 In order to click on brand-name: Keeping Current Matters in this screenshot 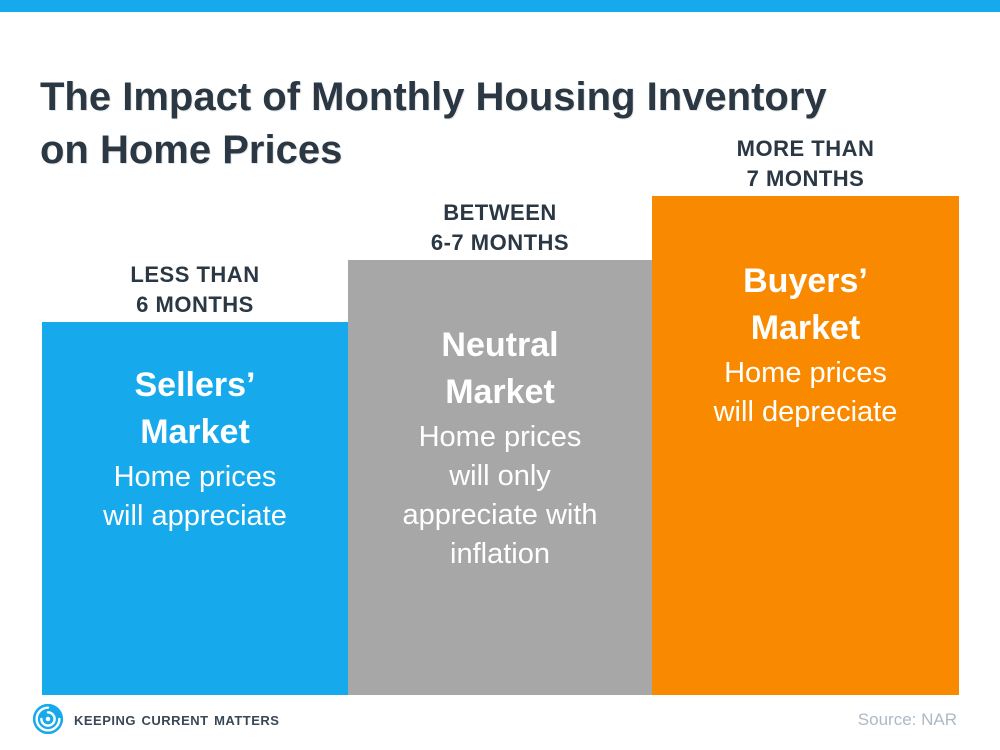, I will do `click(177, 718)`.